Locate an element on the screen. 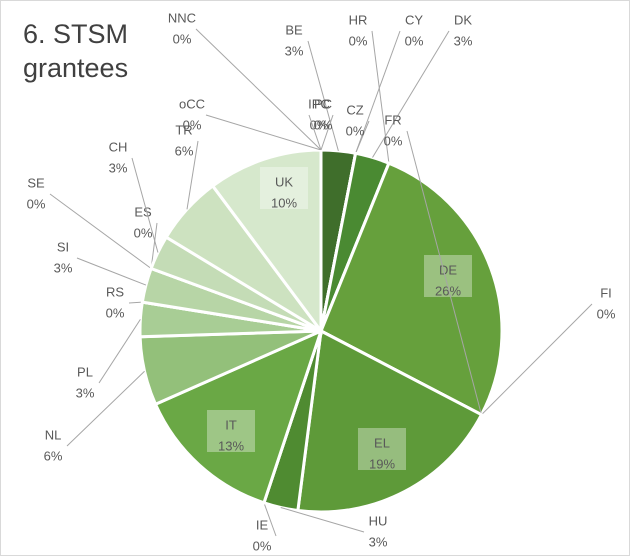 The width and height of the screenshot is (630, 556). slice-value-label: 19% is located at coordinates (382, 463).